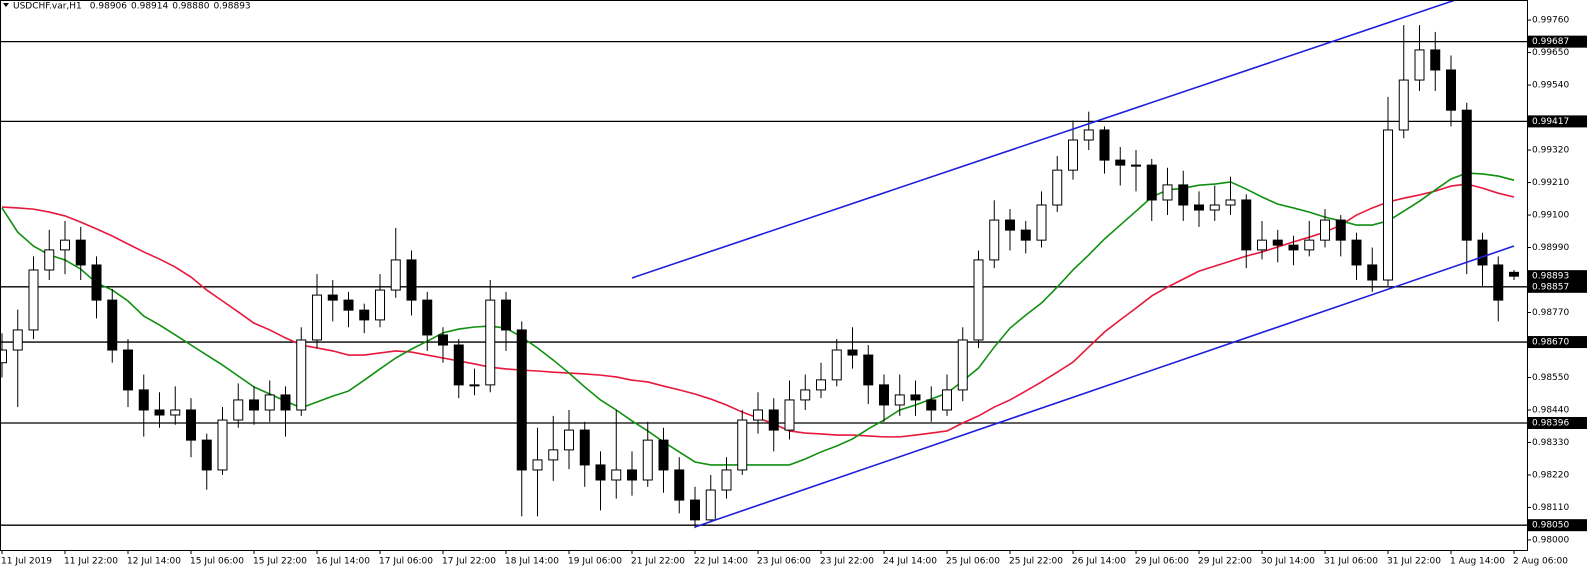 The height and width of the screenshot is (570, 1588). Describe the element at coordinates (532, 562) in the screenshot. I see `x-tick-label: 18 Jul 14:00` at that location.